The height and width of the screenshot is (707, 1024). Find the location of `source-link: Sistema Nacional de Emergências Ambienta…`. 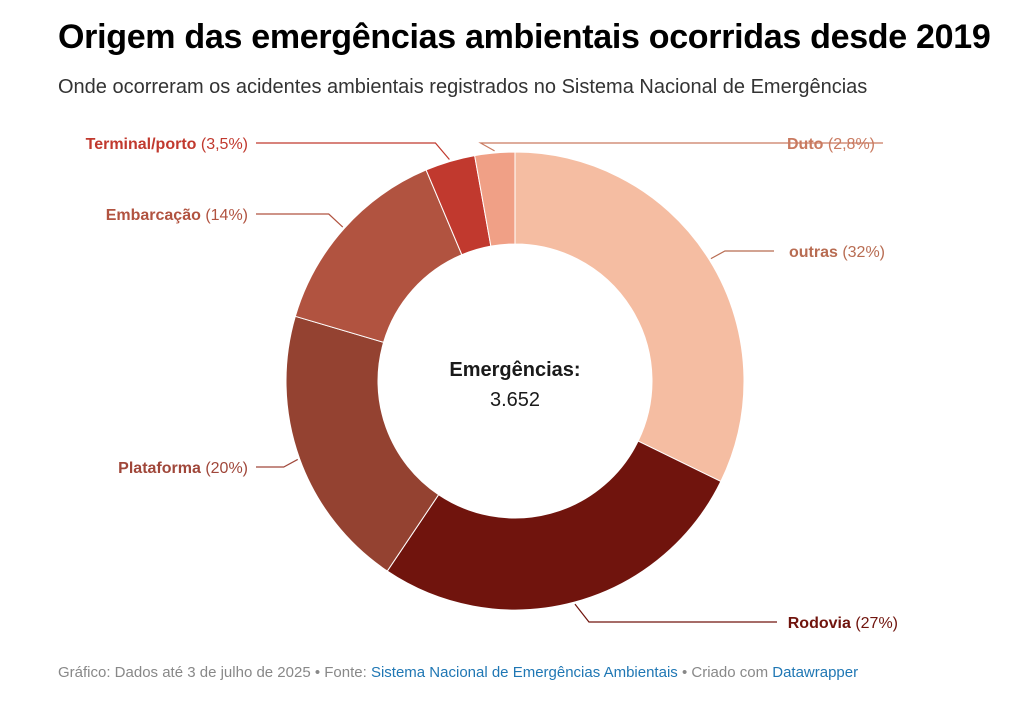

source-link: Sistema Nacional de Emergências Ambienta… is located at coordinates (524, 672).